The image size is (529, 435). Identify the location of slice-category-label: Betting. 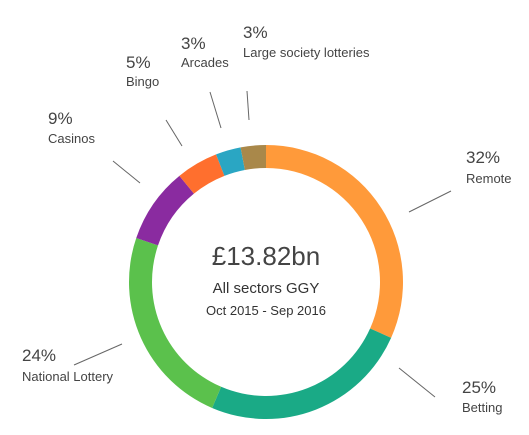
(482, 407).